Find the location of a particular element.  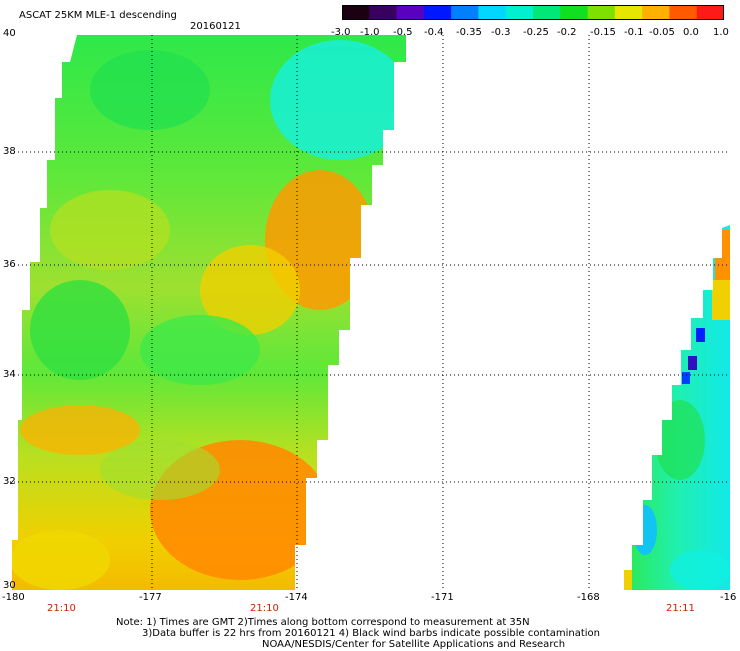

time-label-west: 21:10 is located at coordinates (61, 608).